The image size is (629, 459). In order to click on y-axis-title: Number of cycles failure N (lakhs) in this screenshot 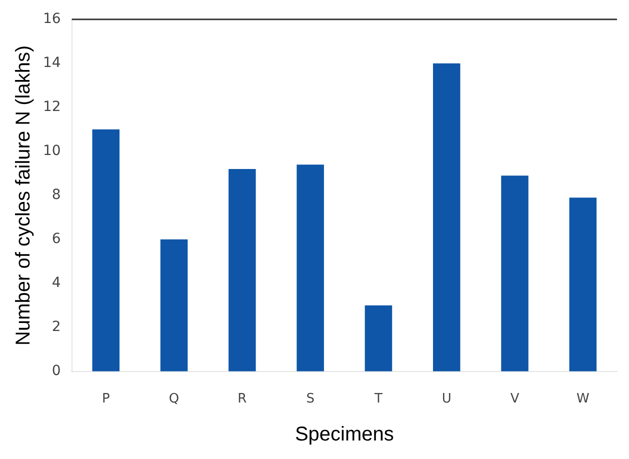, I will do `click(23, 195)`.